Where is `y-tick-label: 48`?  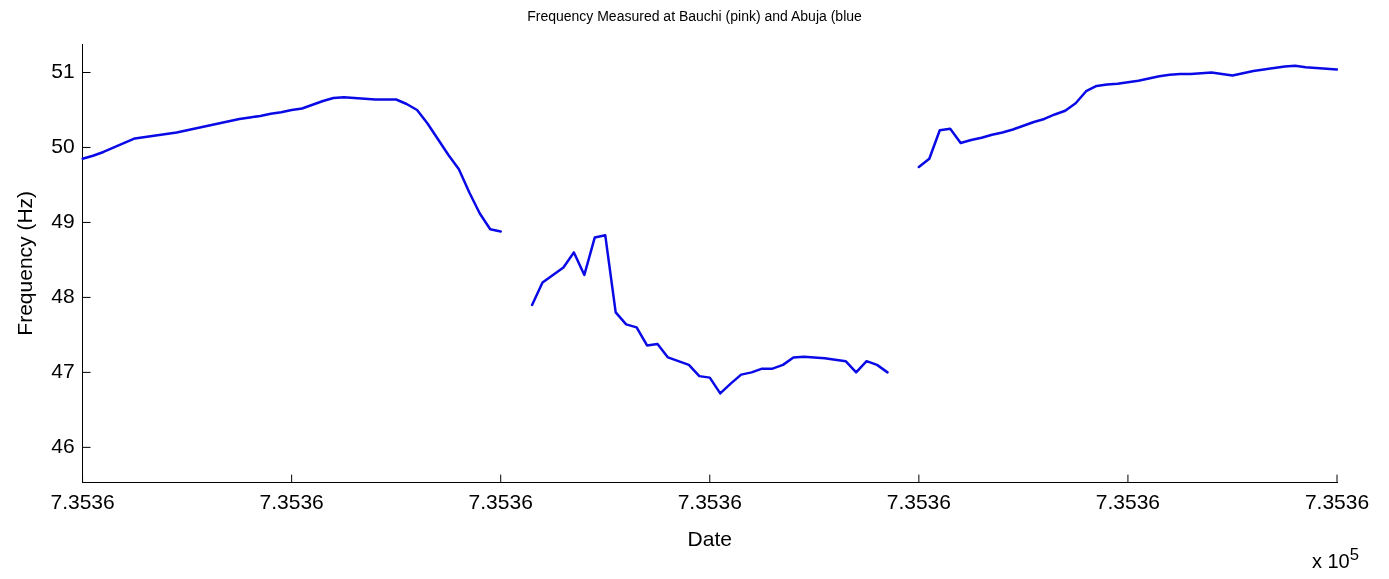
y-tick-label: 48 is located at coordinates (63, 296).